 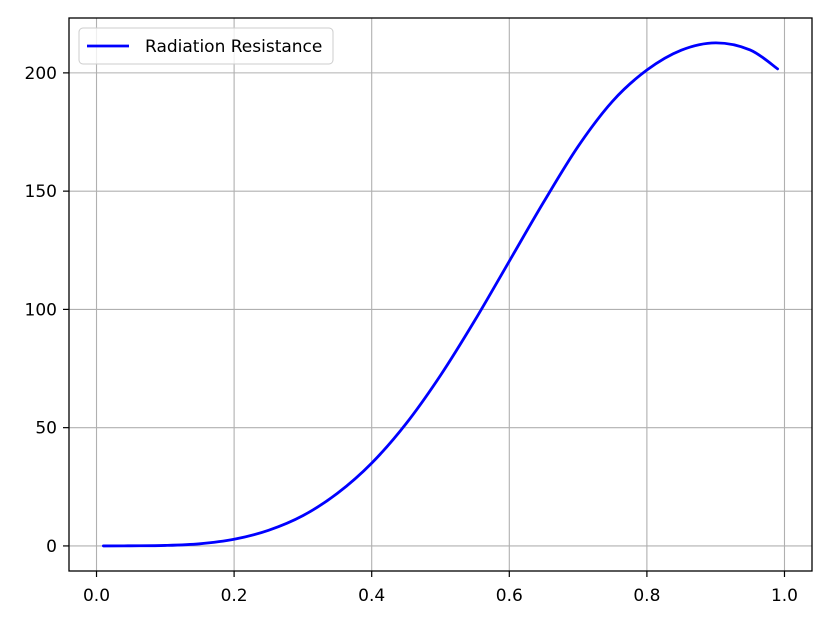 What do you see at coordinates (41, 310) in the screenshot?
I see `y-tick-label: 100` at bounding box center [41, 310].